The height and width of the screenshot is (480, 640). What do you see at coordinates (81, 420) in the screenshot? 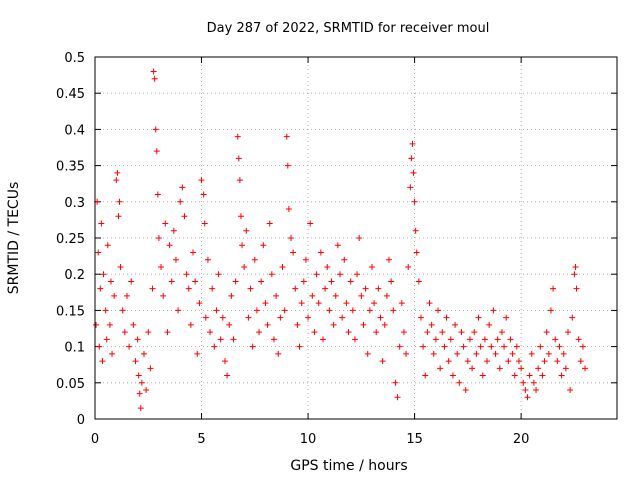
I see `y-tick-label: 0` at bounding box center [81, 420].